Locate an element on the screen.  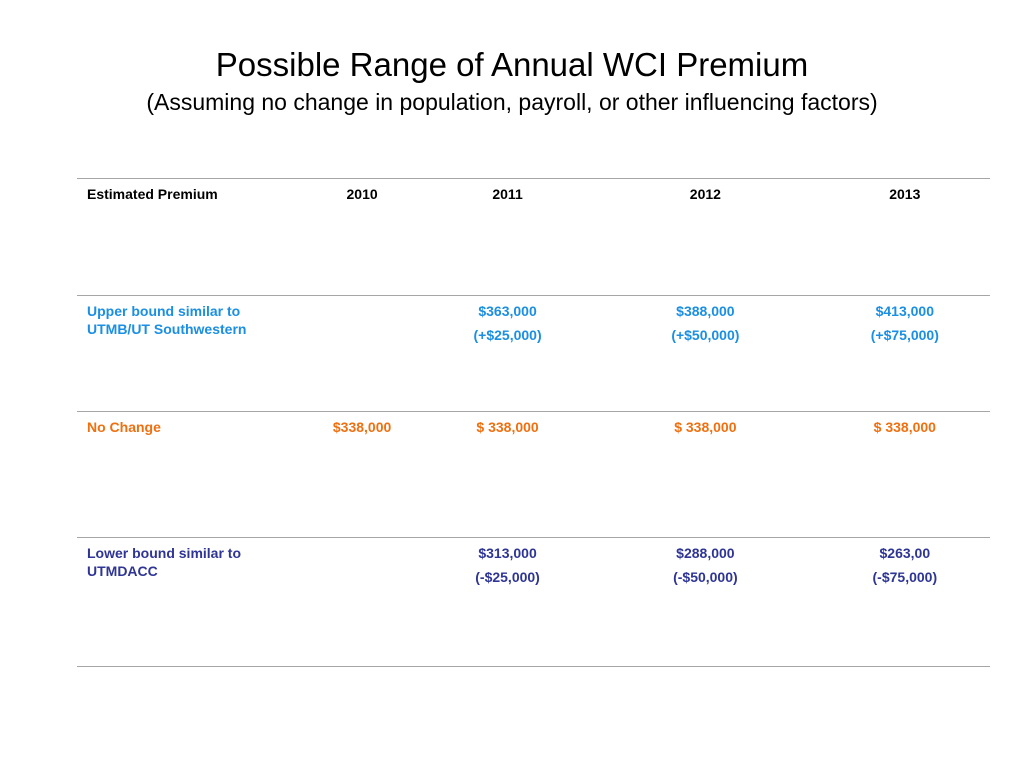
header-estimated-premium: Estimated Premium is located at coordinates (189, 237).